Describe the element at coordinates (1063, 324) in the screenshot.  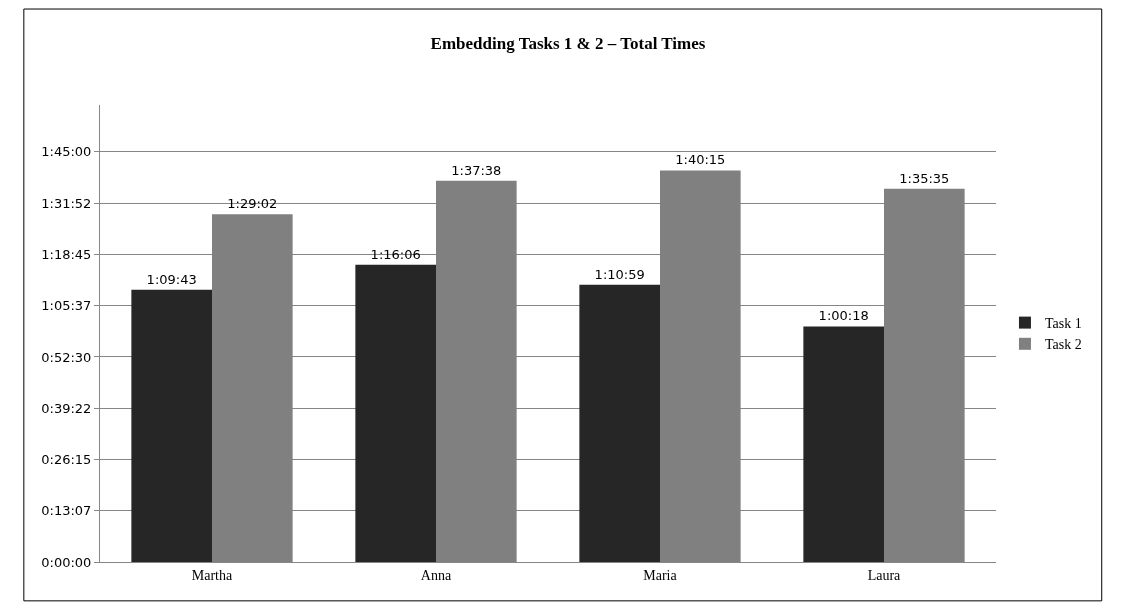
I see `legend-label: Task 1` at that location.